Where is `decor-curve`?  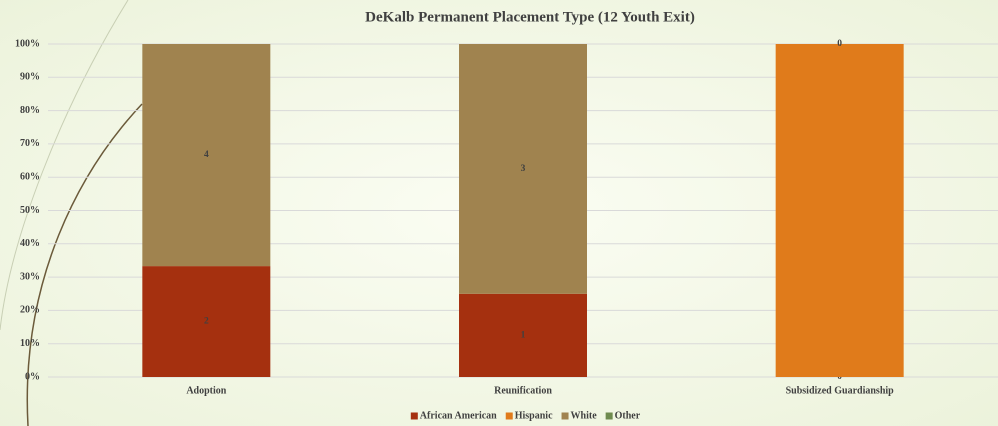
decor-curve is located at coordinates (84, 264).